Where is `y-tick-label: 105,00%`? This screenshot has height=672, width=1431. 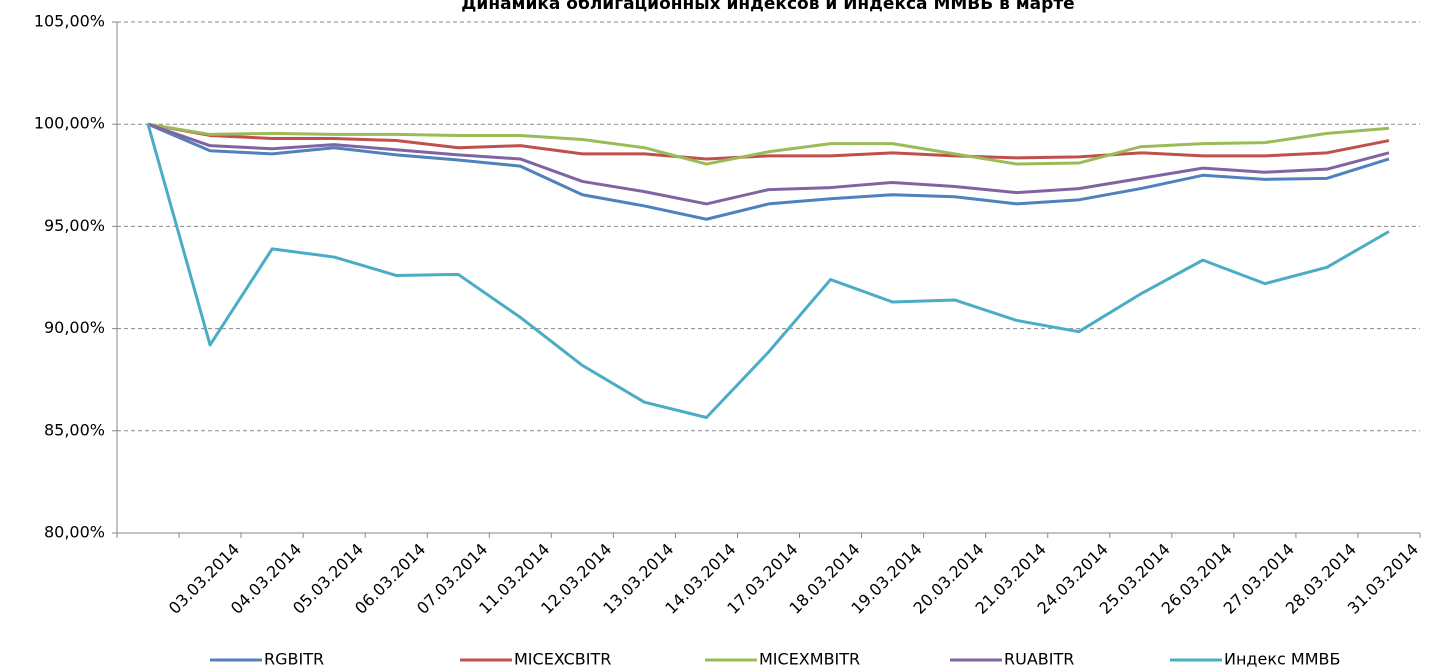
y-tick-label: 105,00% is located at coordinates (69, 21).